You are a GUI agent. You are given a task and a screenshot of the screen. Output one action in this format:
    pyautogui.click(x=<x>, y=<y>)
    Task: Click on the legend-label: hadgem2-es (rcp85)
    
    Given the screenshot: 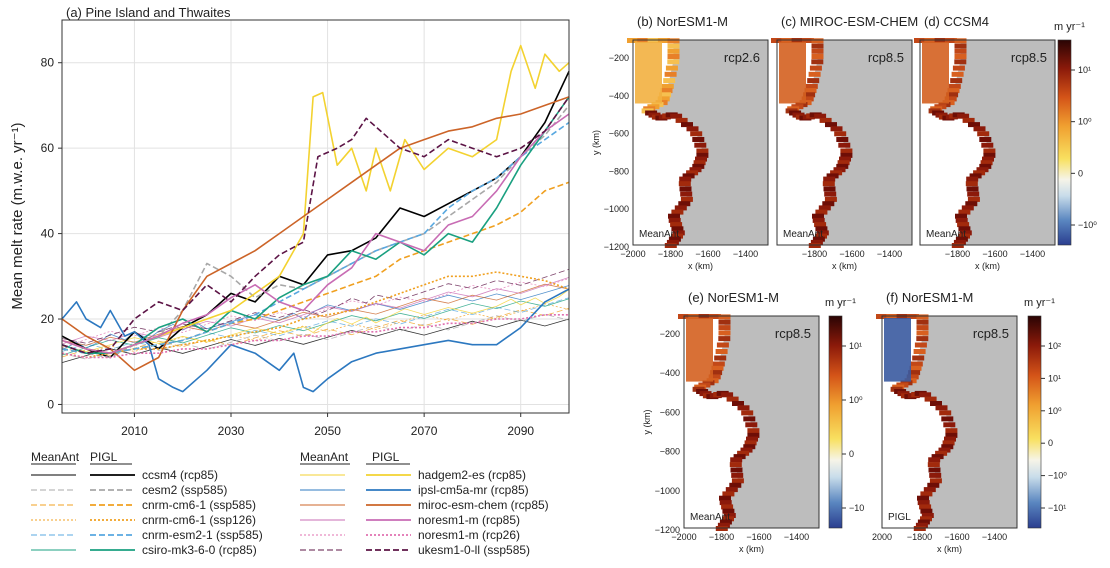 What is the action you would take?
    pyautogui.click(x=472, y=475)
    